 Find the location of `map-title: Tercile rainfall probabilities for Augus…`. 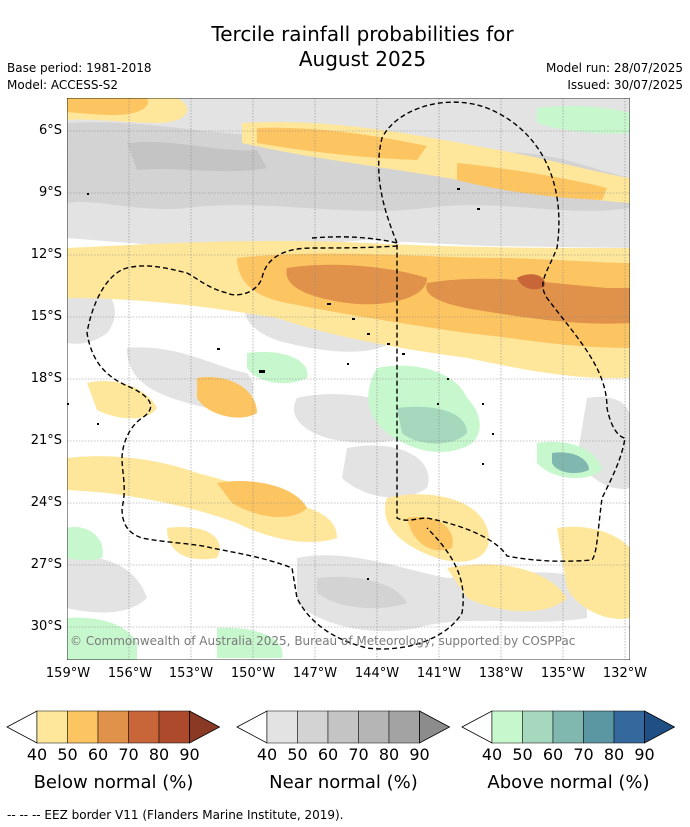

map-title: Tercile rainfall probabilities for Augus… is located at coordinates (362, 46).